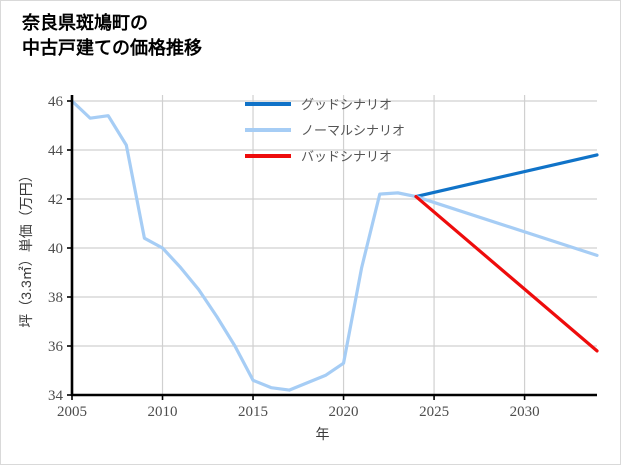  Describe the element at coordinates (72, 412) in the screenshot. I see `x-tick-label: 2005` at that location.